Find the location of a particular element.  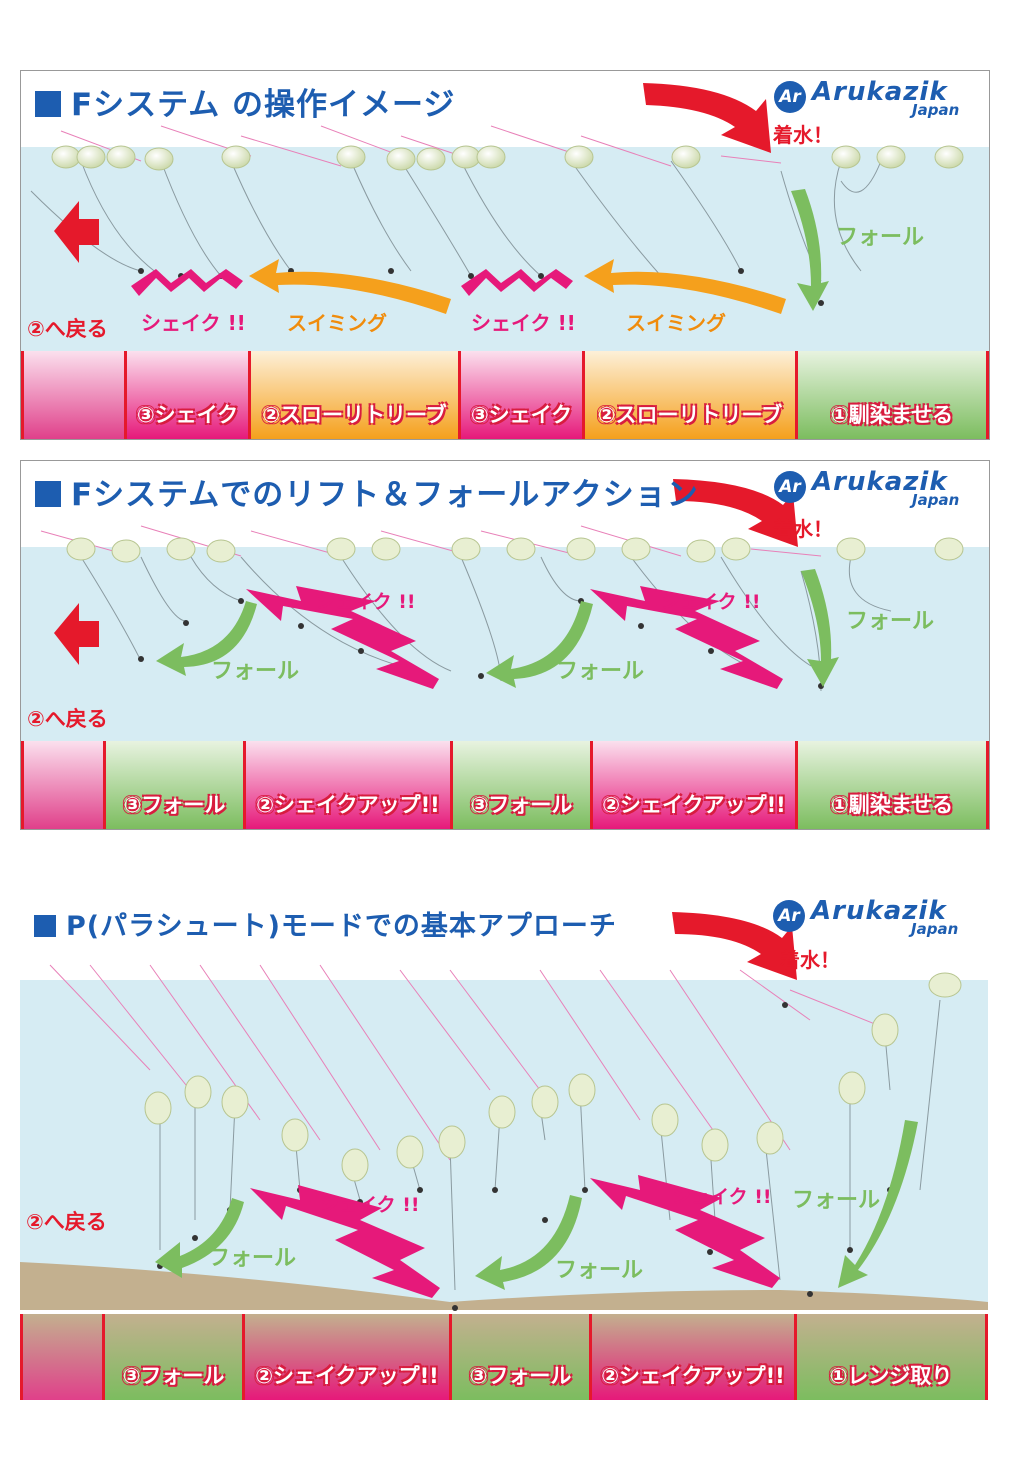

step-bar: ③シェイク ②スローリトリーブ ③シェイク ②スローリトリーブ ①馴染ませる is located at coordinates (505, 395).